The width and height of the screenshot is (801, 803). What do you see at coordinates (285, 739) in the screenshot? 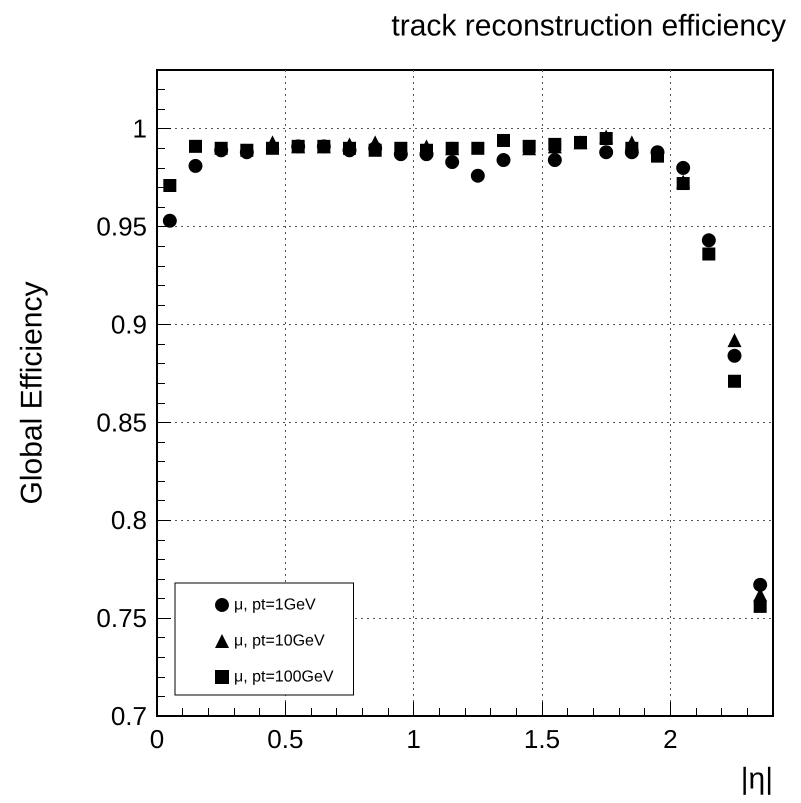
I see `x-tick-label: 0.5` at bounding box center [285, 739].